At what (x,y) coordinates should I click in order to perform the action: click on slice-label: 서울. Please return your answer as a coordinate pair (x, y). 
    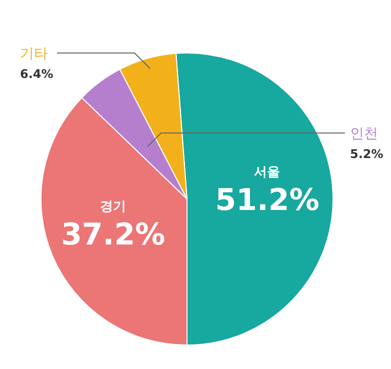
    Looking at the image, I should click on (267, 172).